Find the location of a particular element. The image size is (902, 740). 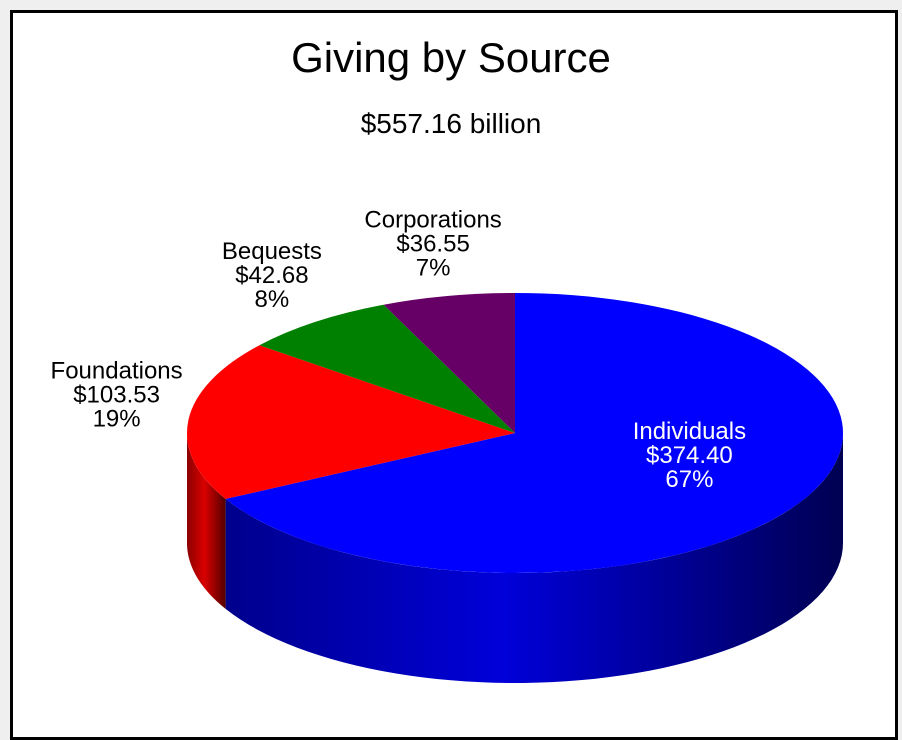

pie-slice-foundations is located at coordinates (351, 422).